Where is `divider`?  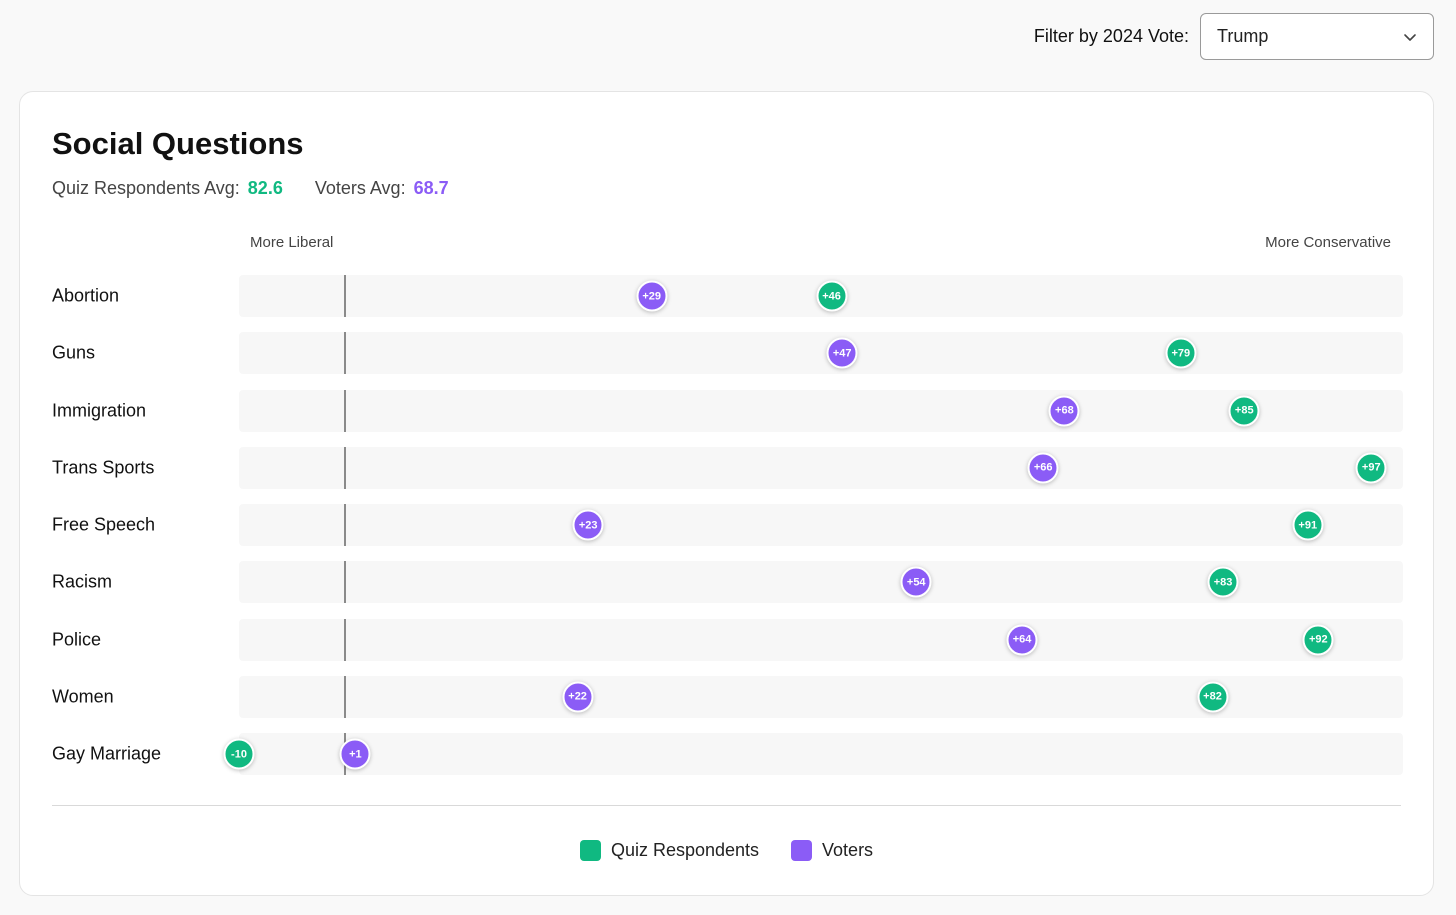
divider is located at coordinates (726, 805).